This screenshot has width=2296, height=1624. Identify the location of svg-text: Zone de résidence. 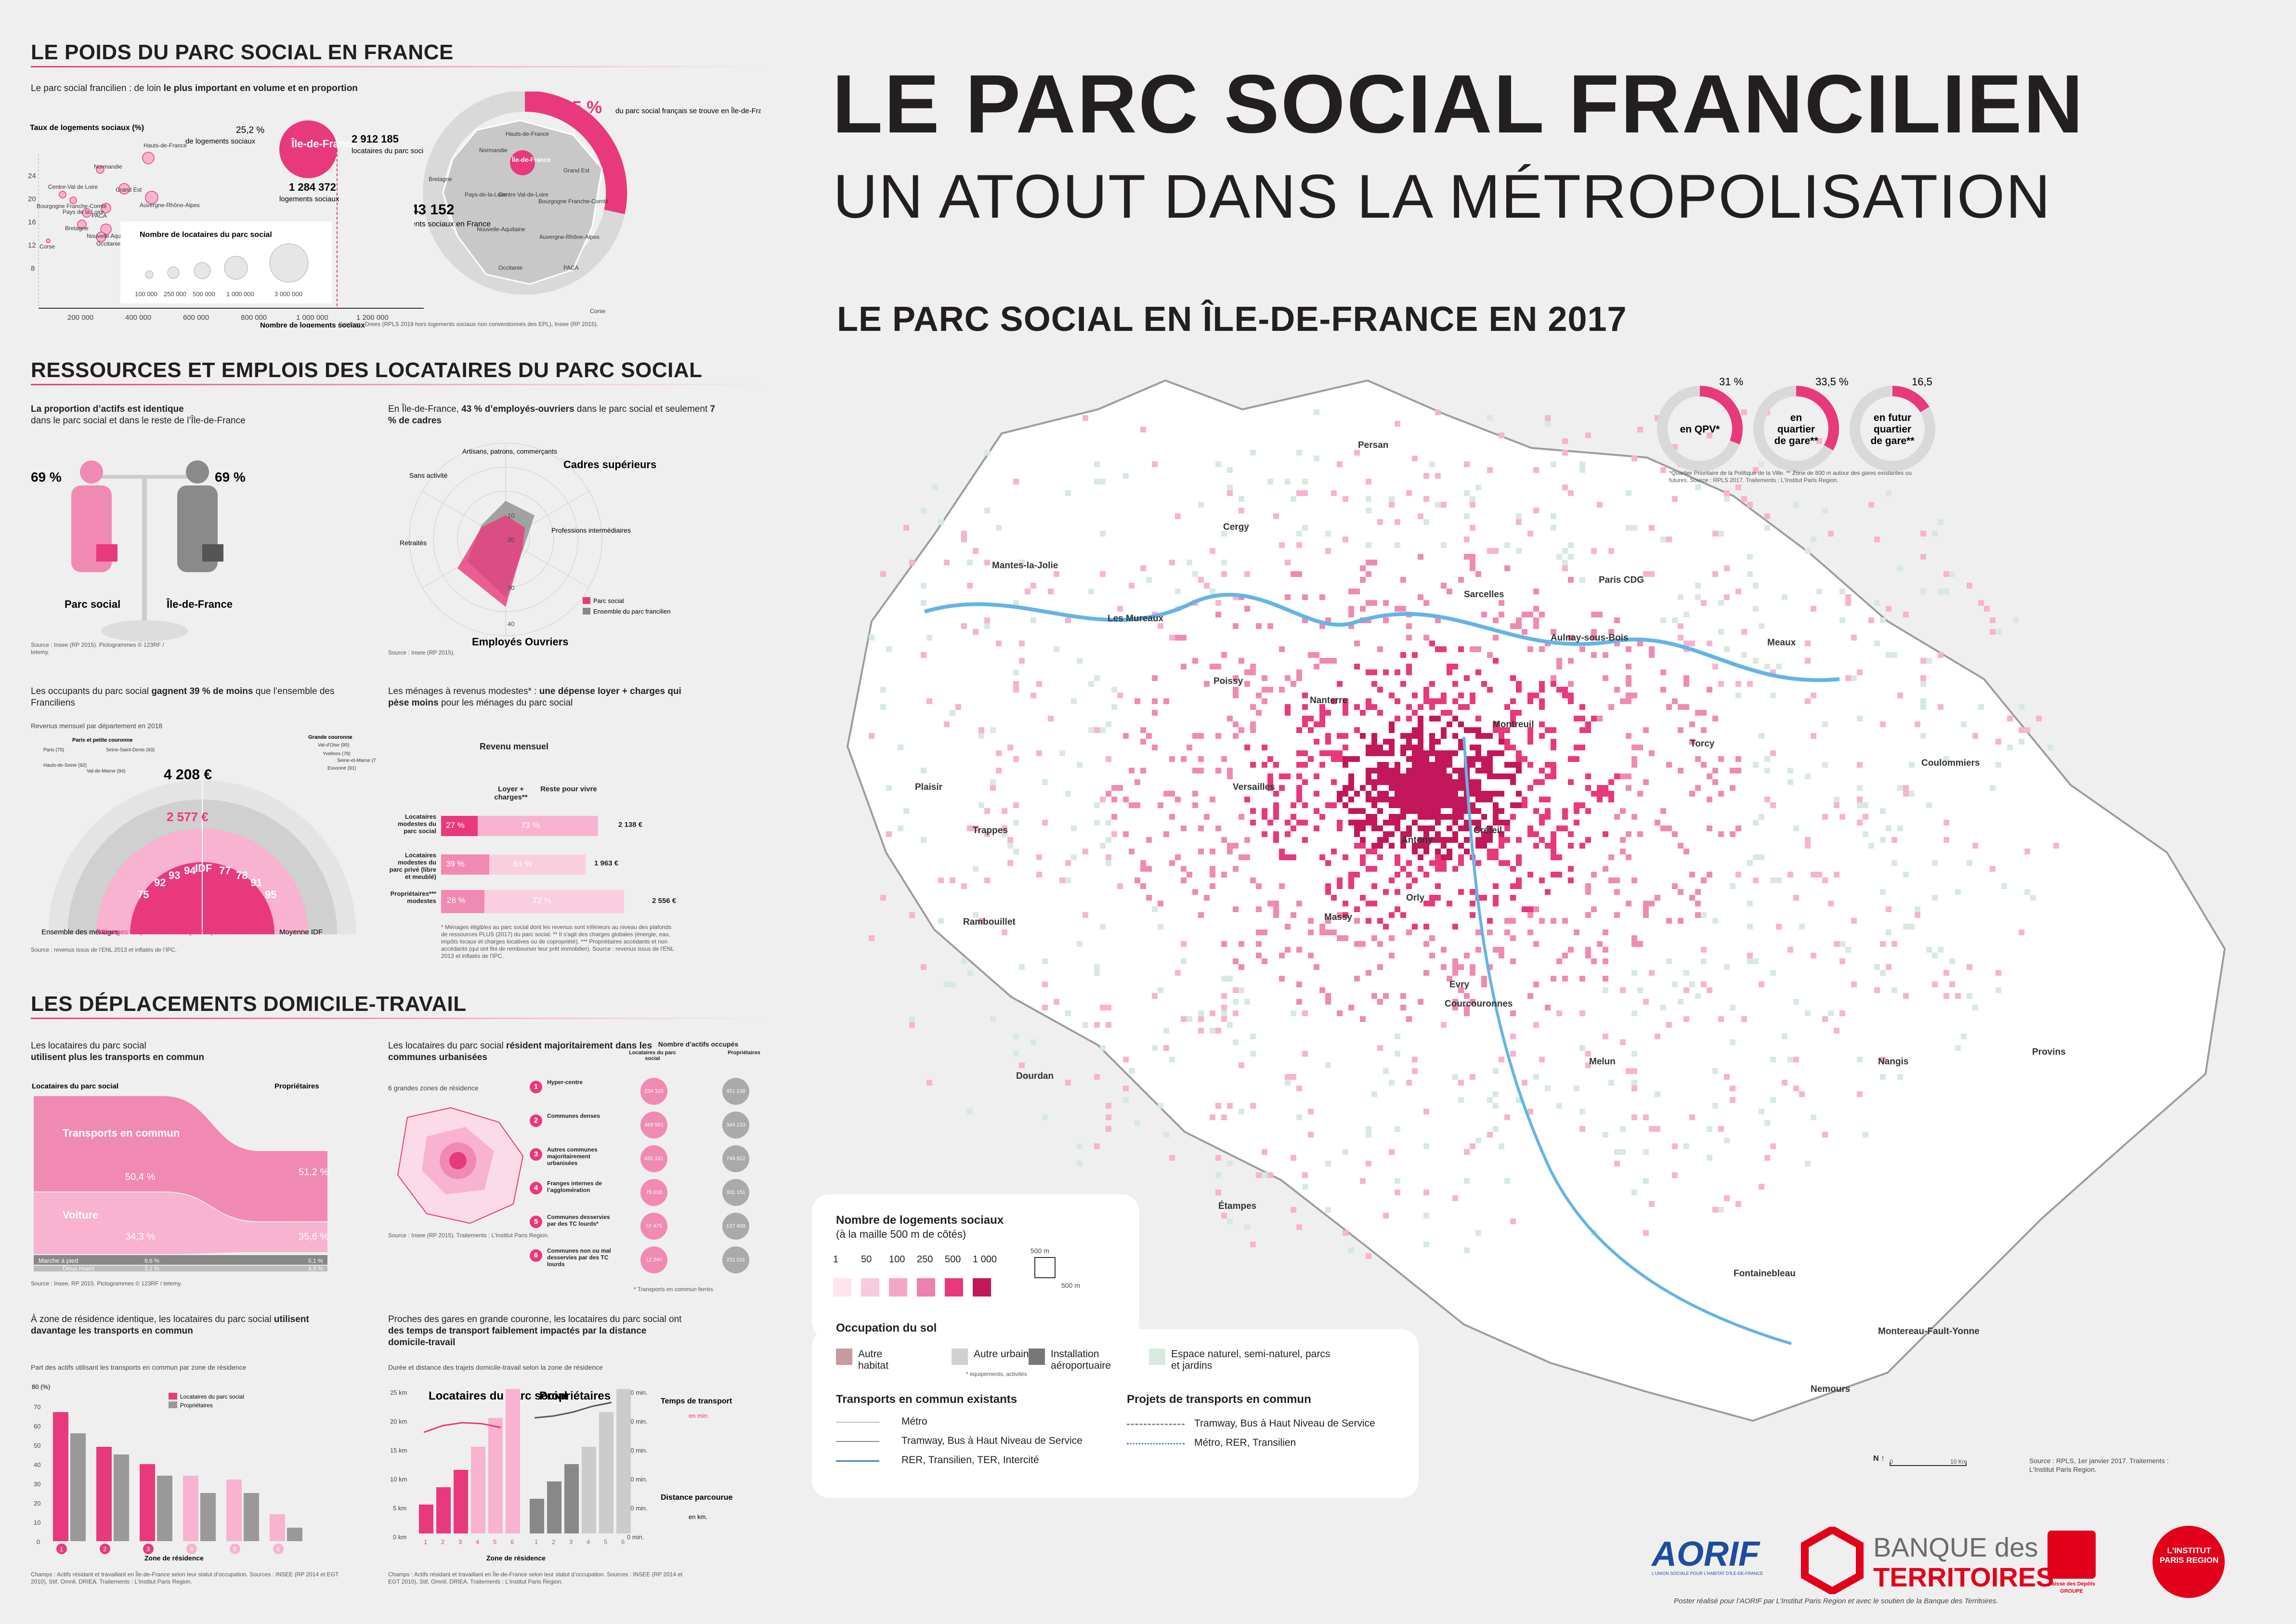
(174, 1558).